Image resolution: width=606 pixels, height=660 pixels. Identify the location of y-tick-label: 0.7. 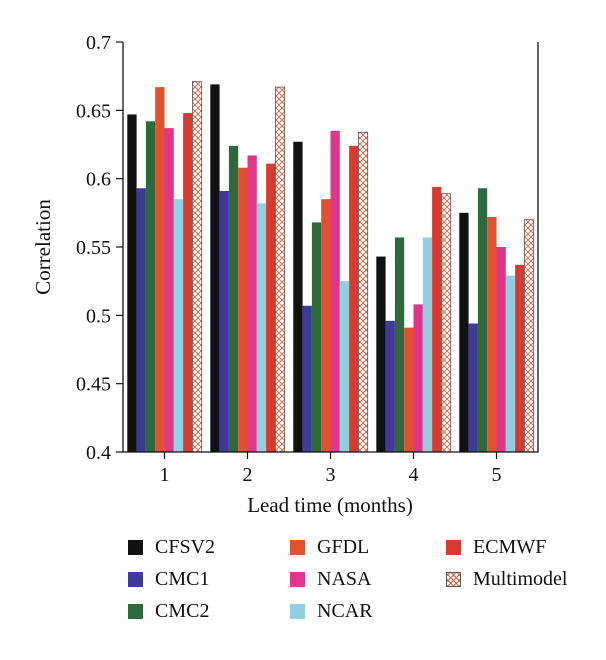
(98, 43).